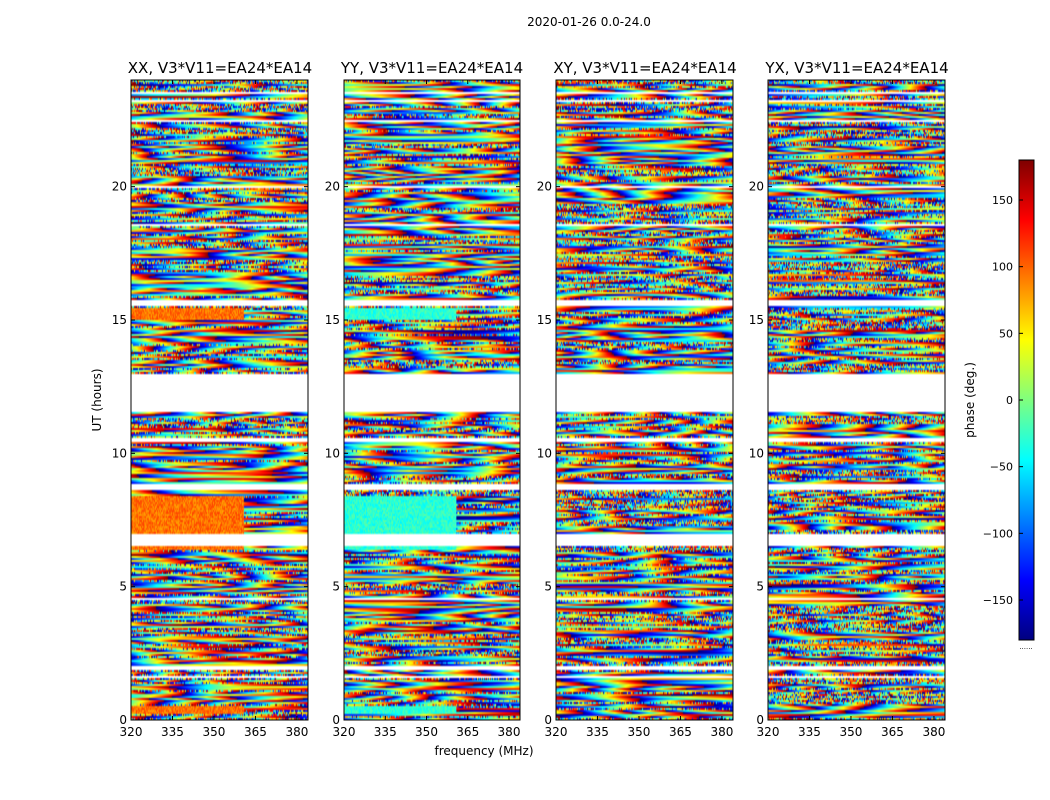 The height and width of the screenshot is (800, 1050). What do you see at coordinates (1002, 200) in the screenshot?
I see `colorbar-tick-label: 150` at bounding box center [1002, 200].